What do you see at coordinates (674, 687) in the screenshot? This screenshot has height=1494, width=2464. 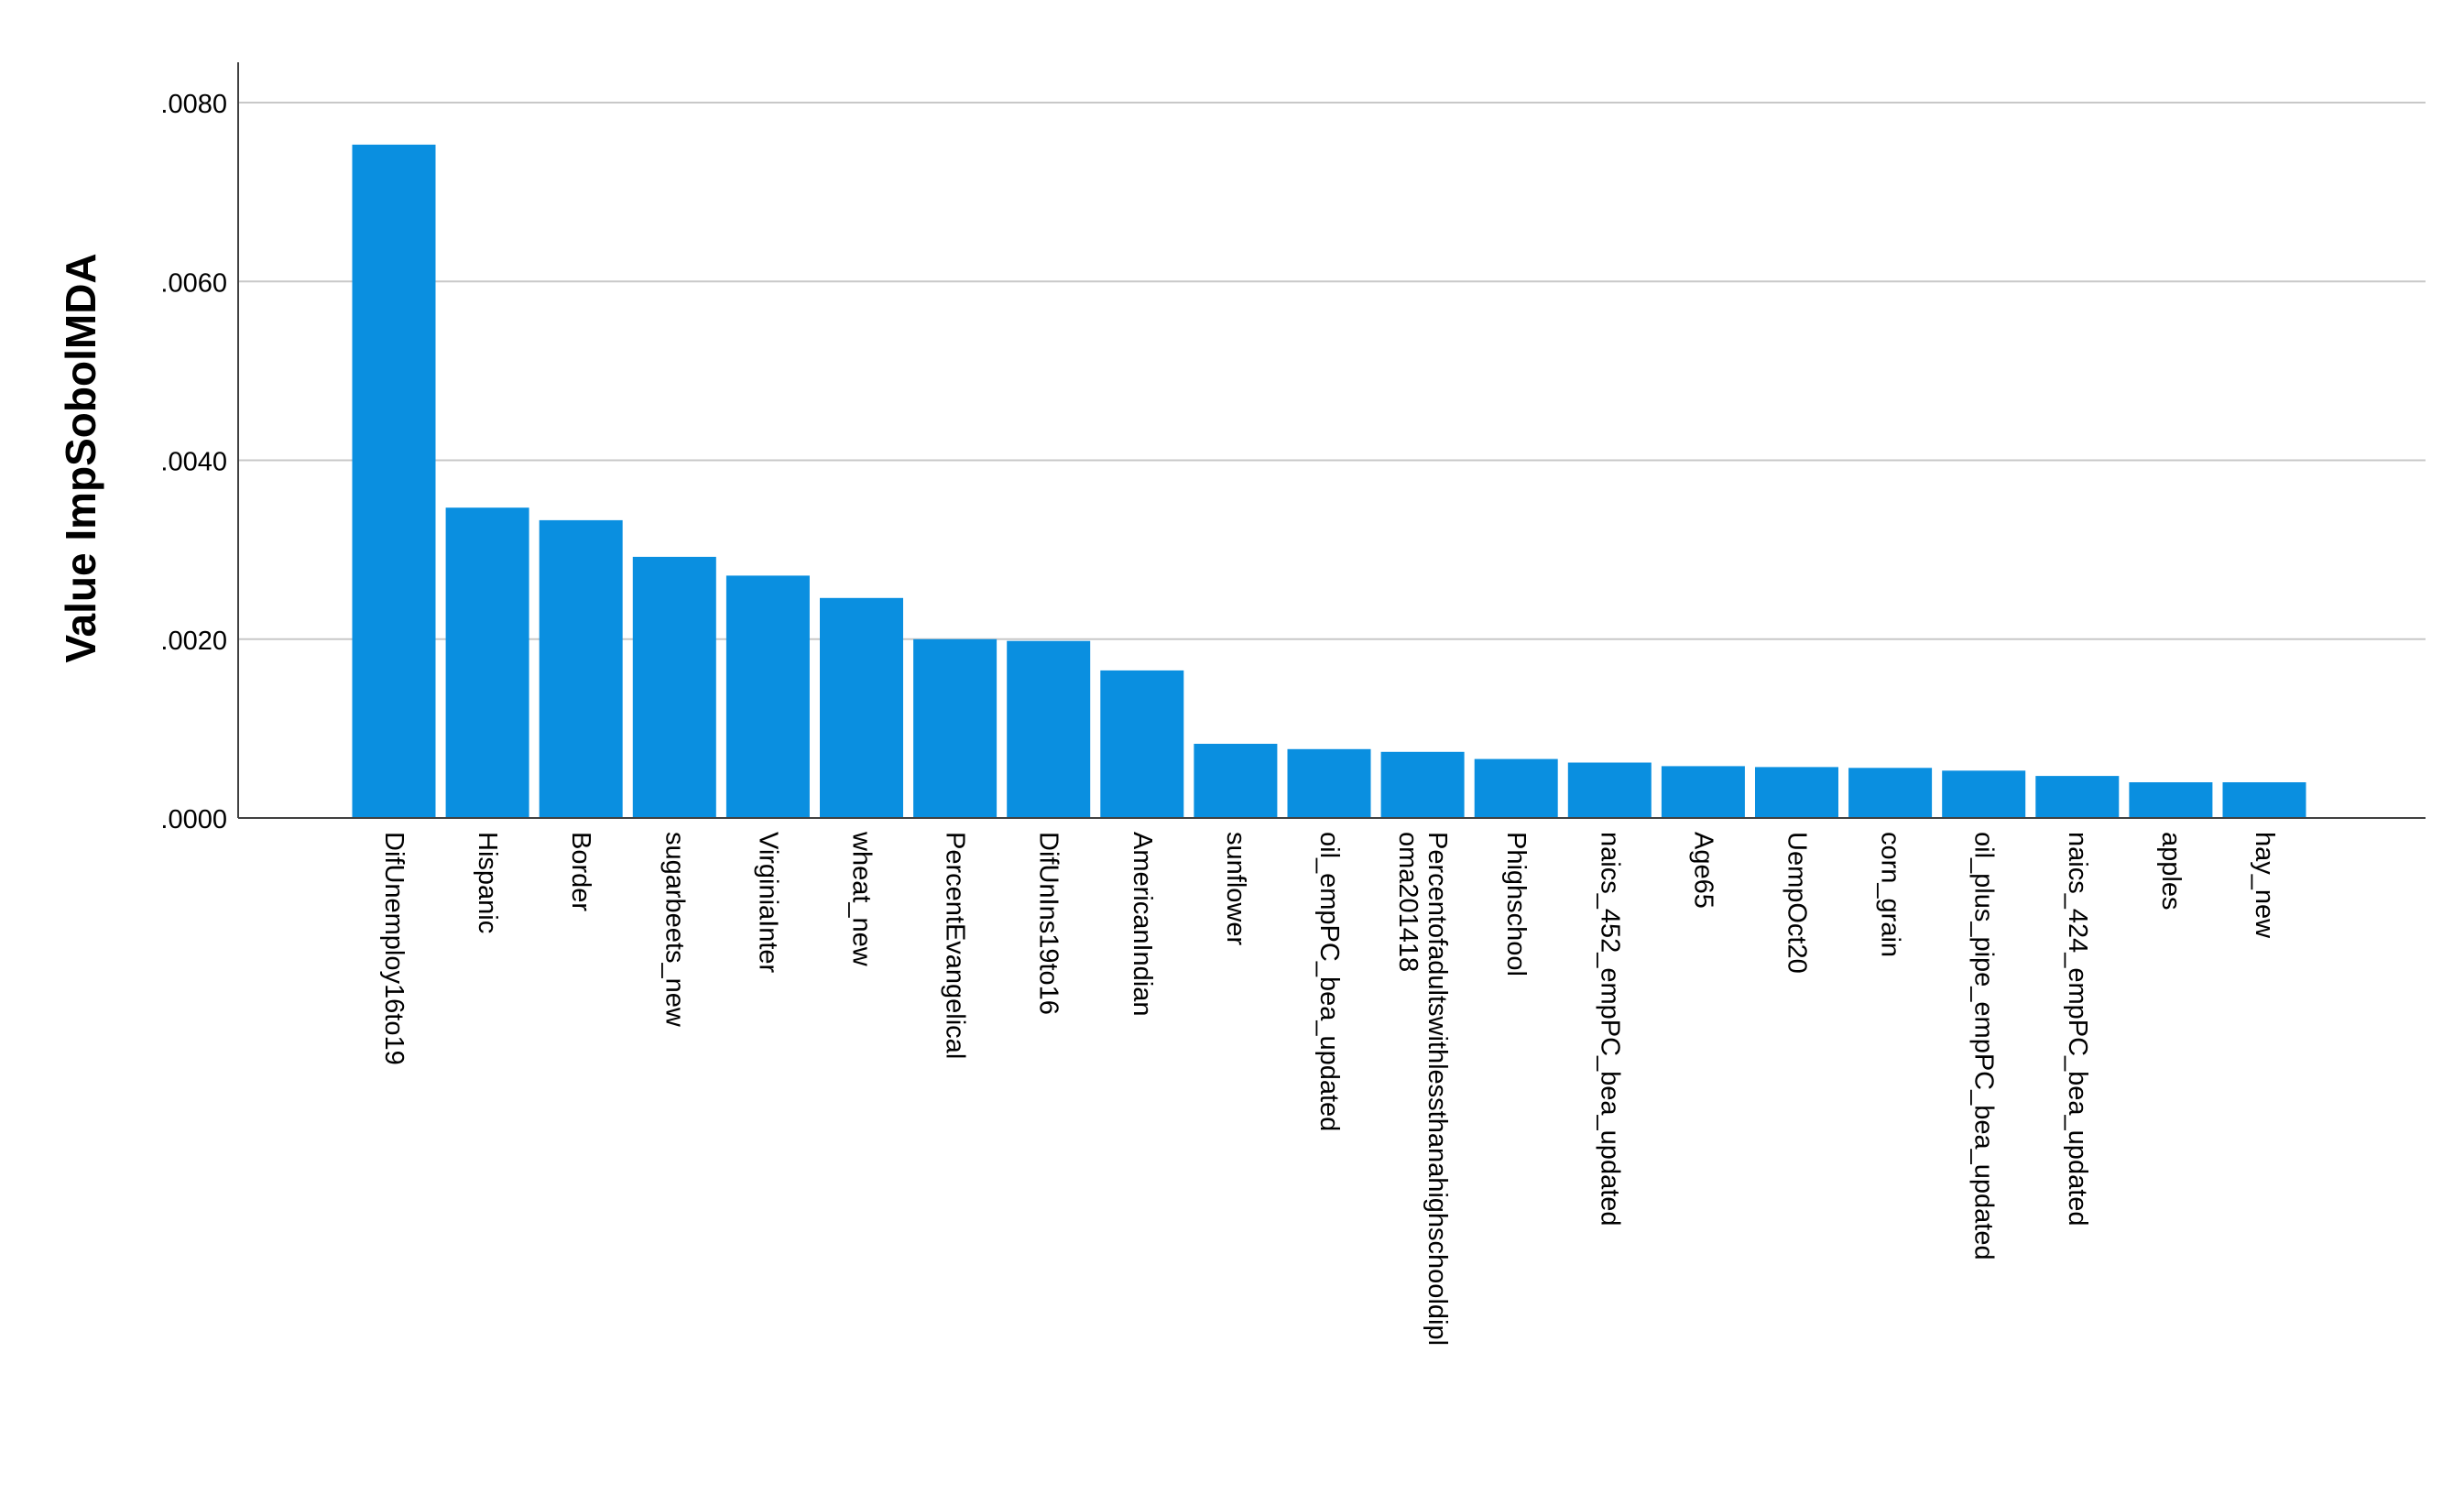 I see `bar-sugarbeets_new` at bounding box center [674, 687].